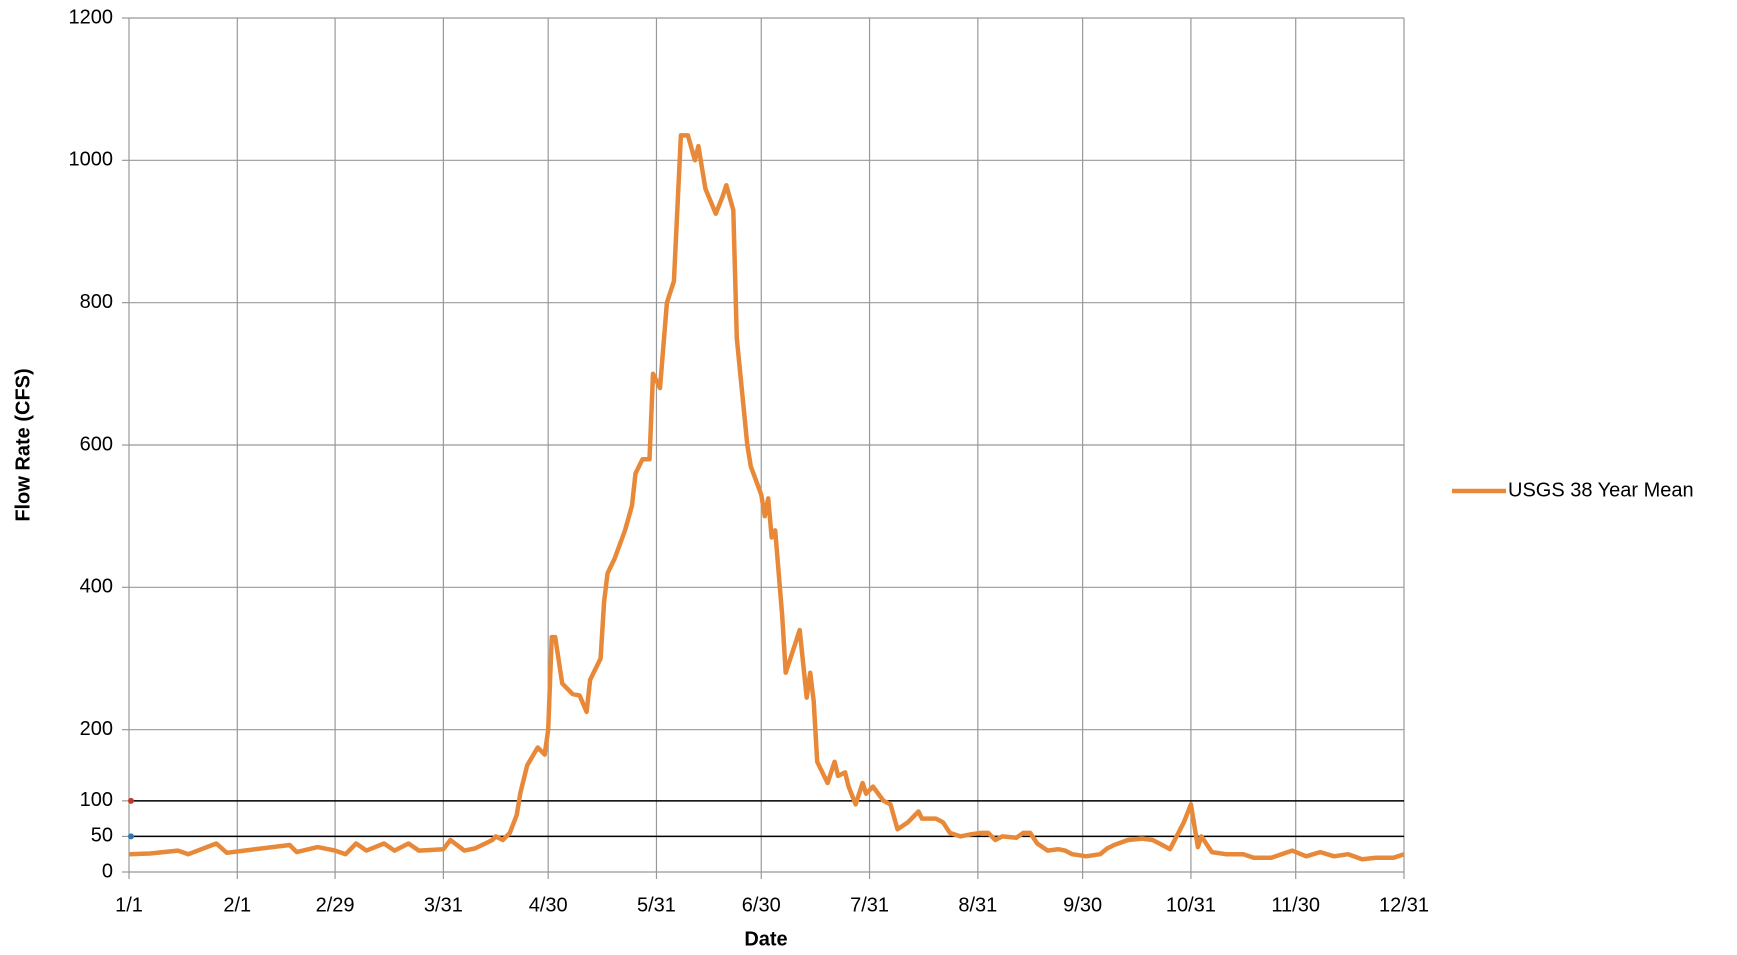 Image resolution: width=1737 pixels, height=955 pixels. Describe the element at coordinates (977, 905) in the screenshot. I see `x-tick-label: 8/31` at that location.